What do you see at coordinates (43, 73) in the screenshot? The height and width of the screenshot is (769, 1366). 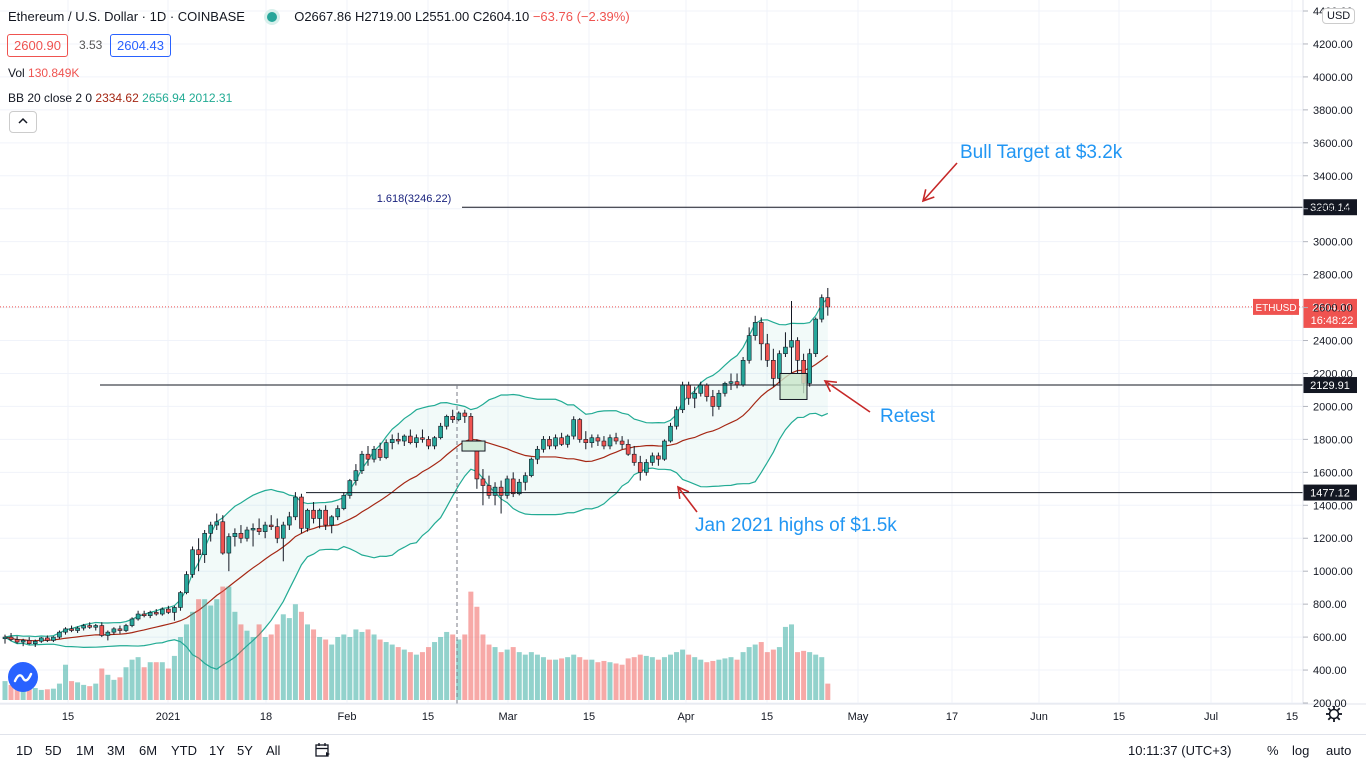 I see `volume-indicator-legend: Vol 130.849K` at bounding box center [43, 73].